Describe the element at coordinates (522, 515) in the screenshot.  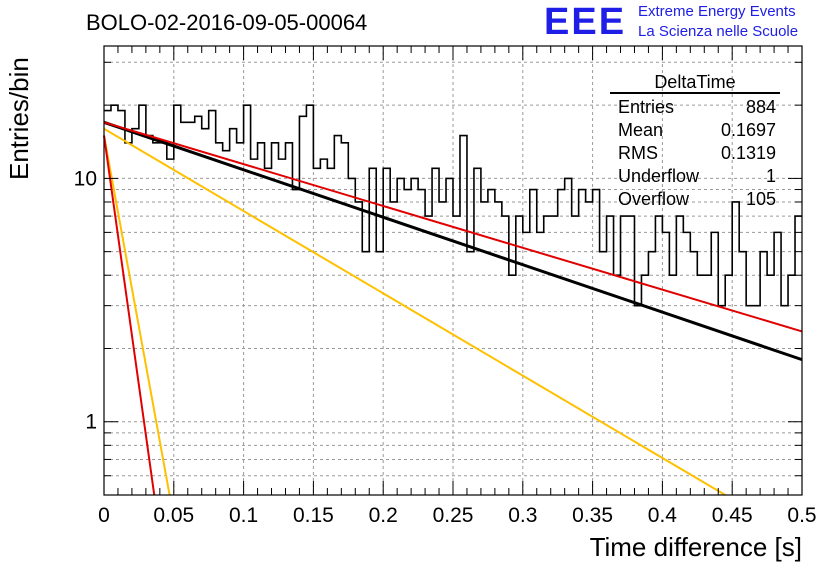
I see `x-tick-label: 0.3` at that location.